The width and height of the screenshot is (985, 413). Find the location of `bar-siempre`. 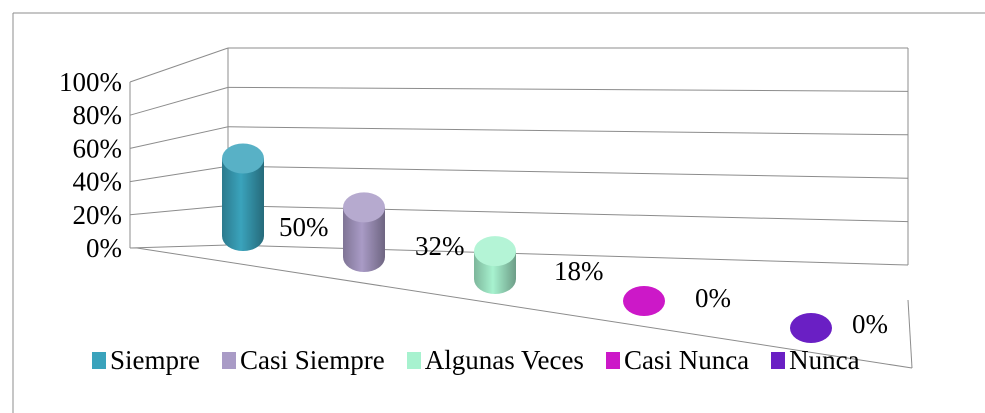

bar-siempre is located at coordinates (243, 197).